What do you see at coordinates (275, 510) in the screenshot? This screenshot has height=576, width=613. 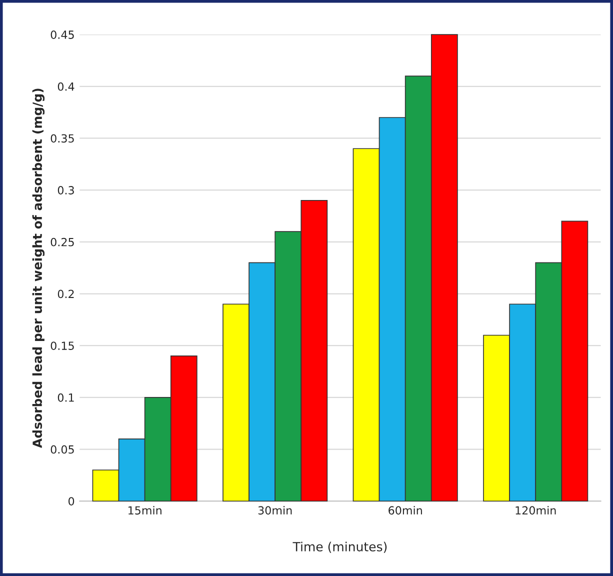 I see `x-tick-label: 30min` at bounding box center [275, 510].